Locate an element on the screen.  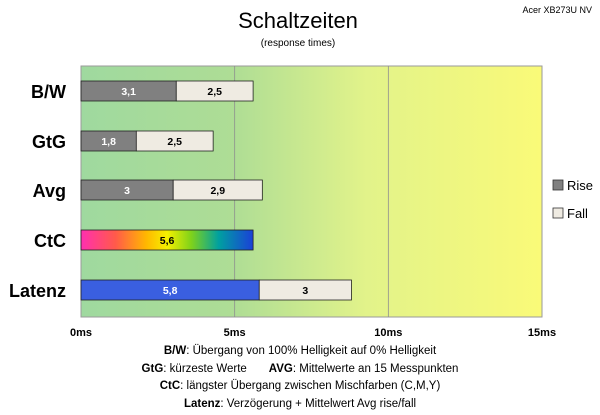
bar-value-label: 5,6 is located at coordinates (167, 241).